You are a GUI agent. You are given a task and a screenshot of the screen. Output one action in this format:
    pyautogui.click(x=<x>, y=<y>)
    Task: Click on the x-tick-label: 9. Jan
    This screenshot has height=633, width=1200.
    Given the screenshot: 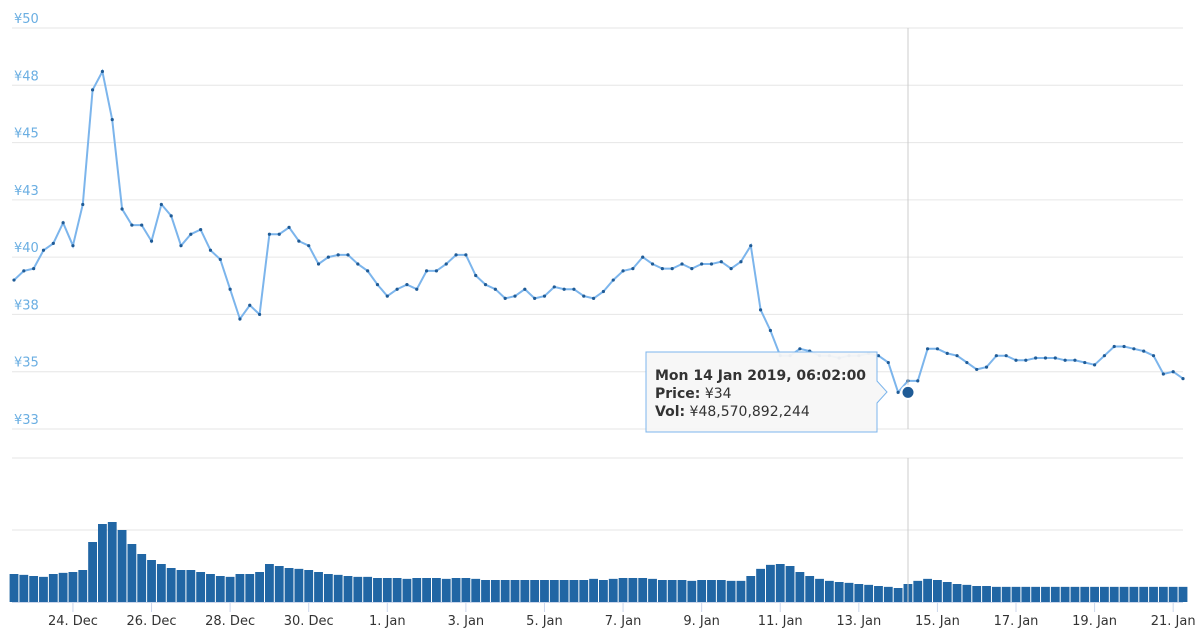 What is the action you would take?
    pyautogui.click(x=701, y=621)
    